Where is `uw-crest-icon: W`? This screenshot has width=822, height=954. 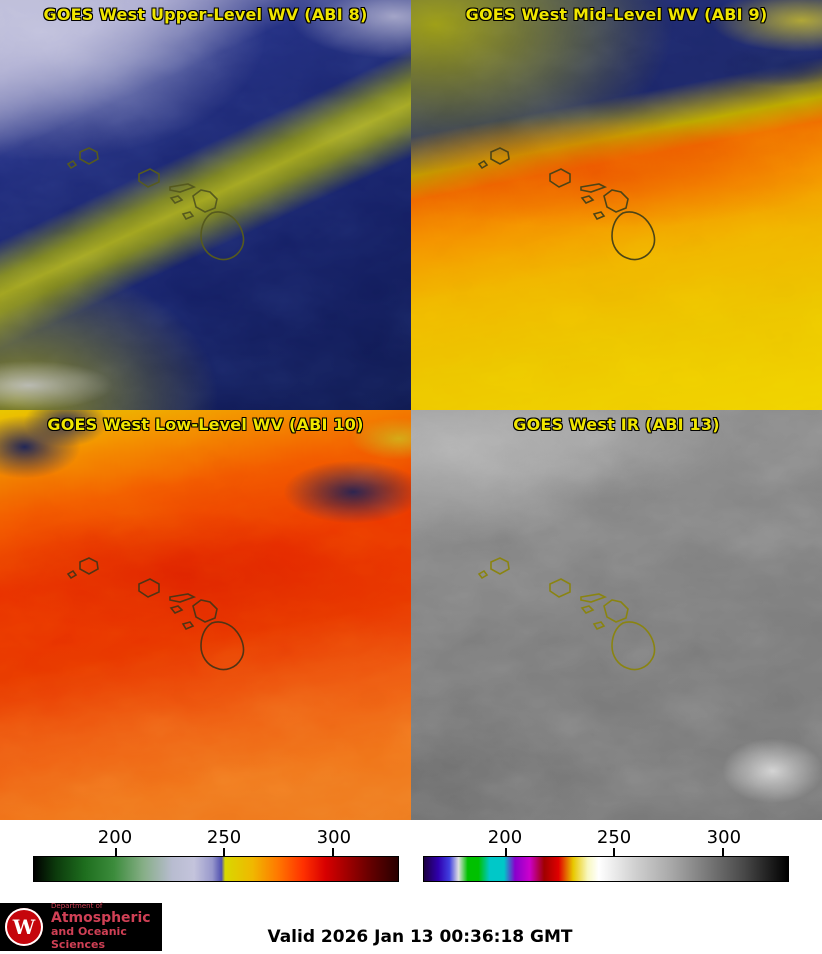
uw-crest-icon: W is located at coordinates (24, 927).